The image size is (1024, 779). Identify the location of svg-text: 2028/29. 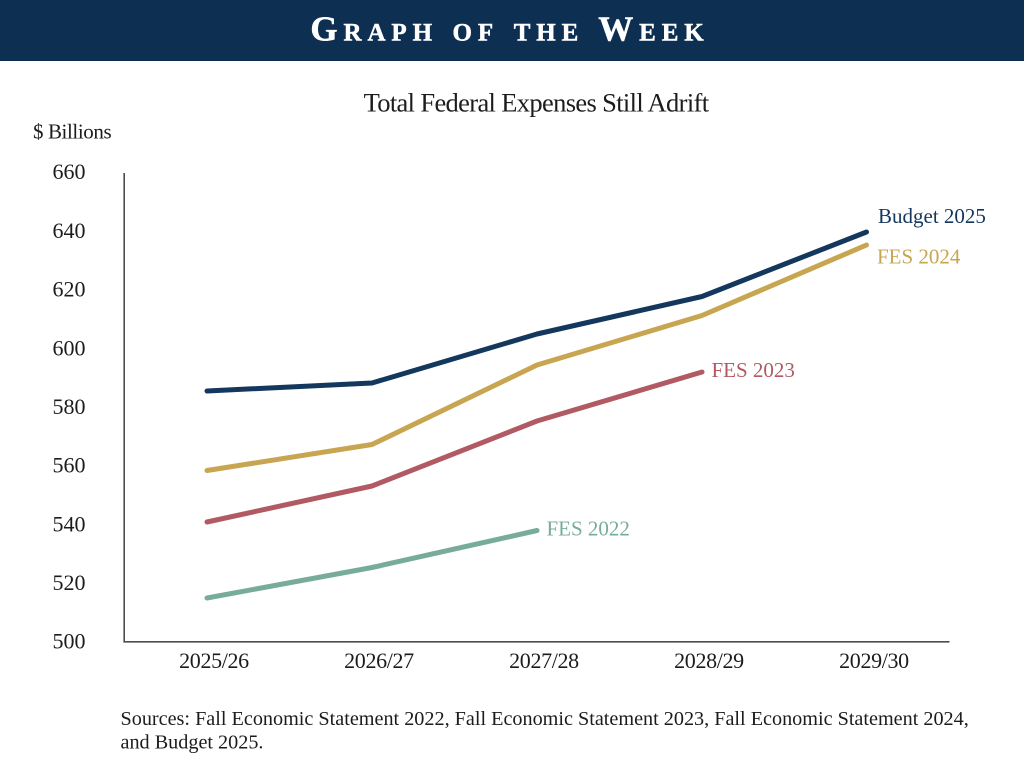
(709, 660).